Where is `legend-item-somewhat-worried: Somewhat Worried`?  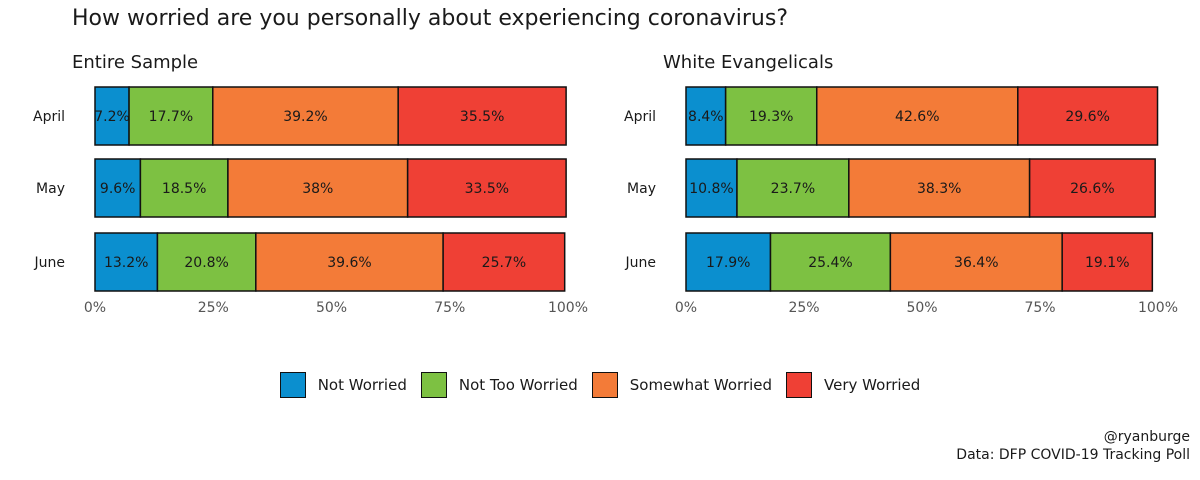 legend-item-somewhat-worried: Somewhat Worried is located at coordinates (682, 385).